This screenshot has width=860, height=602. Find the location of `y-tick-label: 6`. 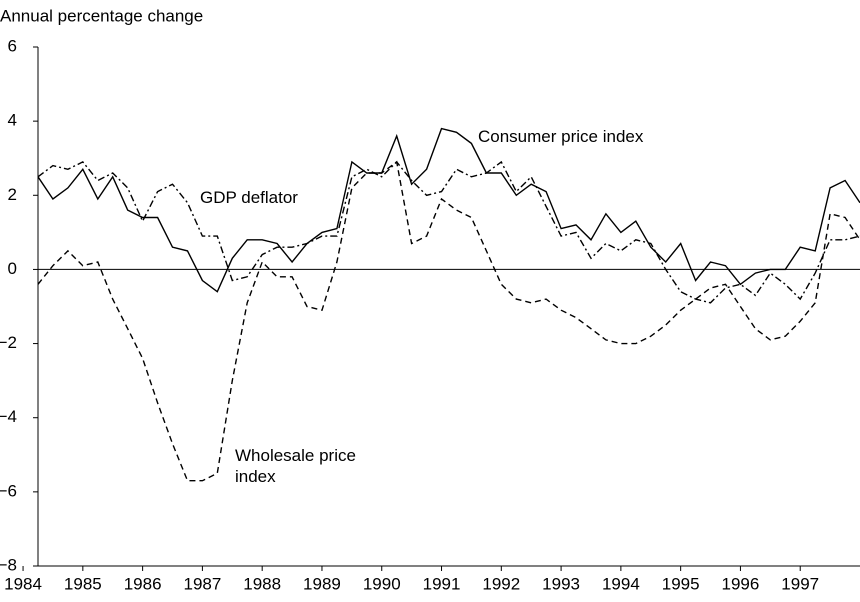

y-tick-label: 6 is located at coordinates (12, 45).